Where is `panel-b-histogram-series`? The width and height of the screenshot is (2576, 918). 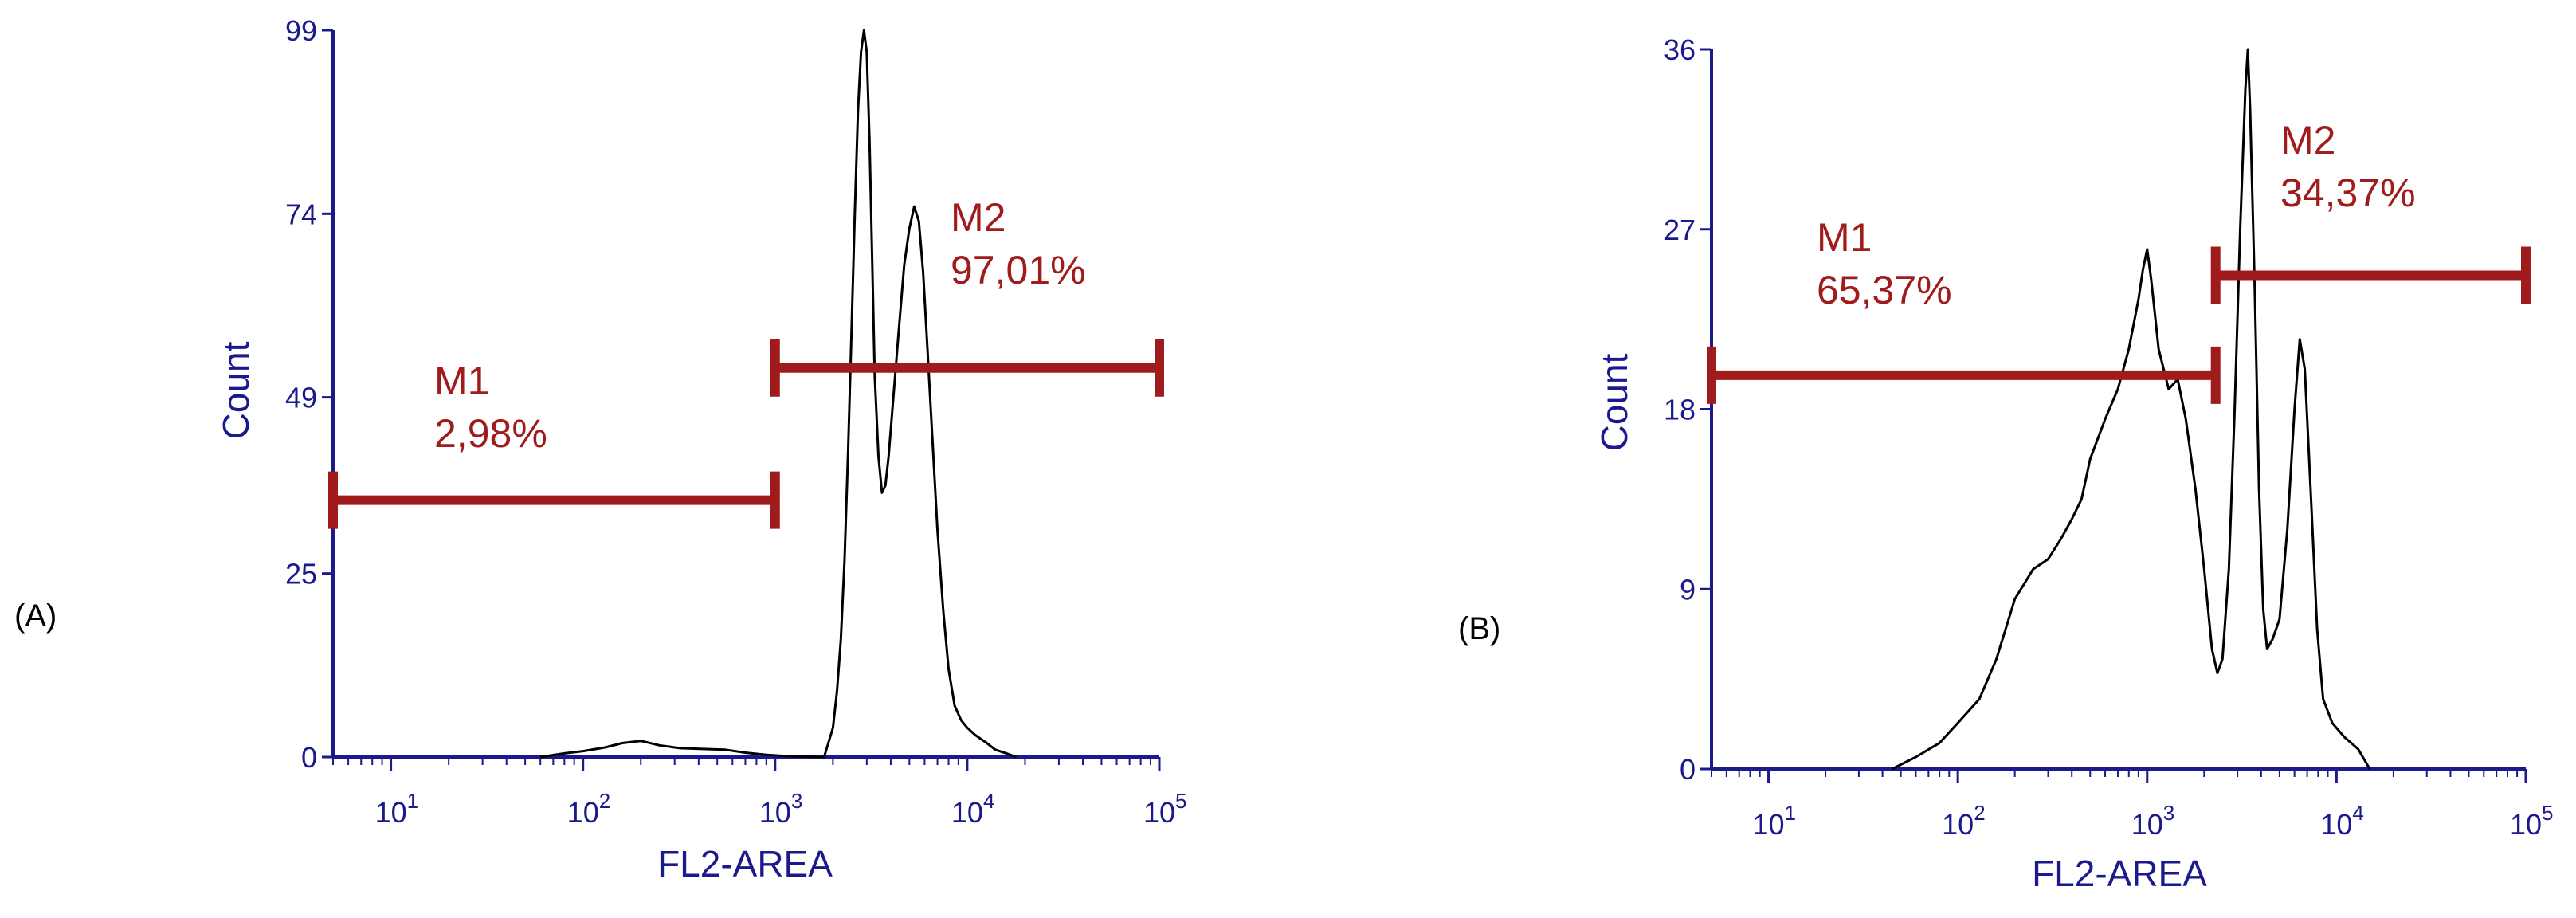
panel-b-histogram-series is located at coordinates (2131, 409).